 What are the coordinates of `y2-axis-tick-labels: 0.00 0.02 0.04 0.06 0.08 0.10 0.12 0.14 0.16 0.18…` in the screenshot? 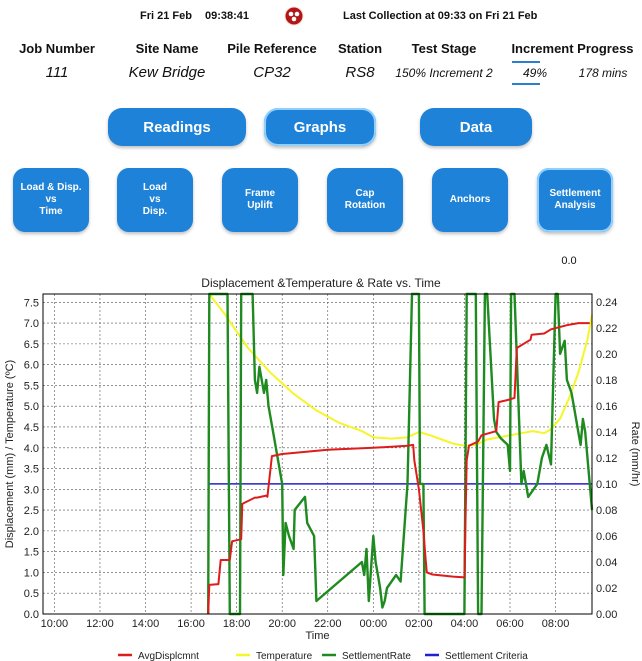 It's located at (606, 459).